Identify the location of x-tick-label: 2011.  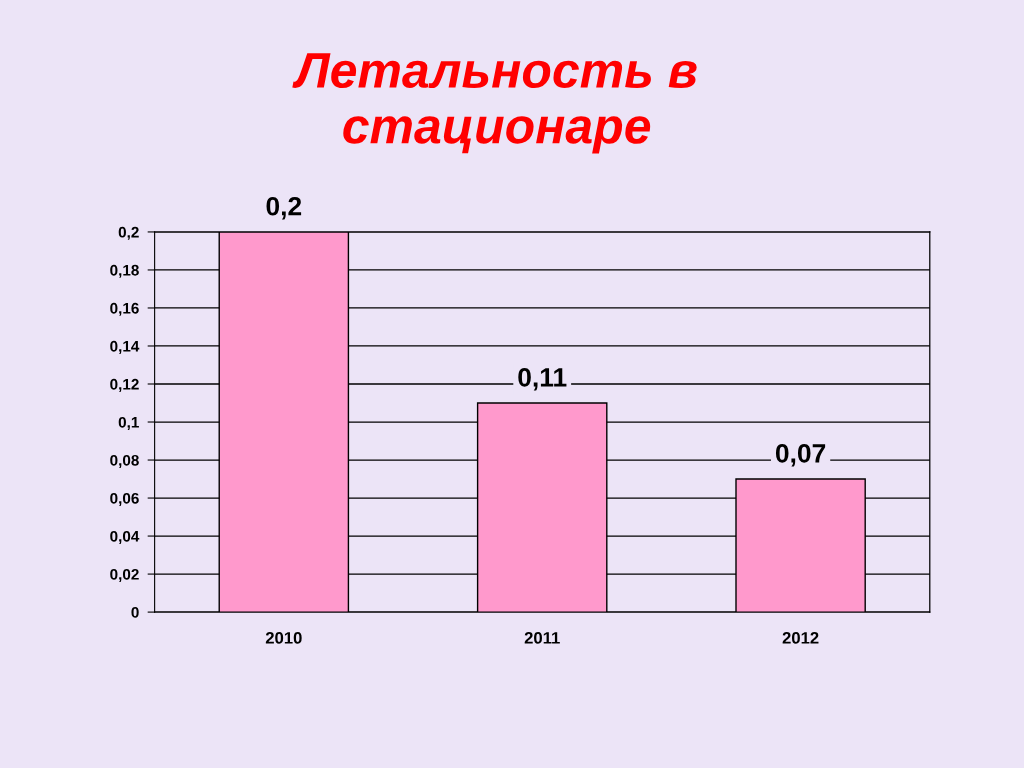
(542, 637).